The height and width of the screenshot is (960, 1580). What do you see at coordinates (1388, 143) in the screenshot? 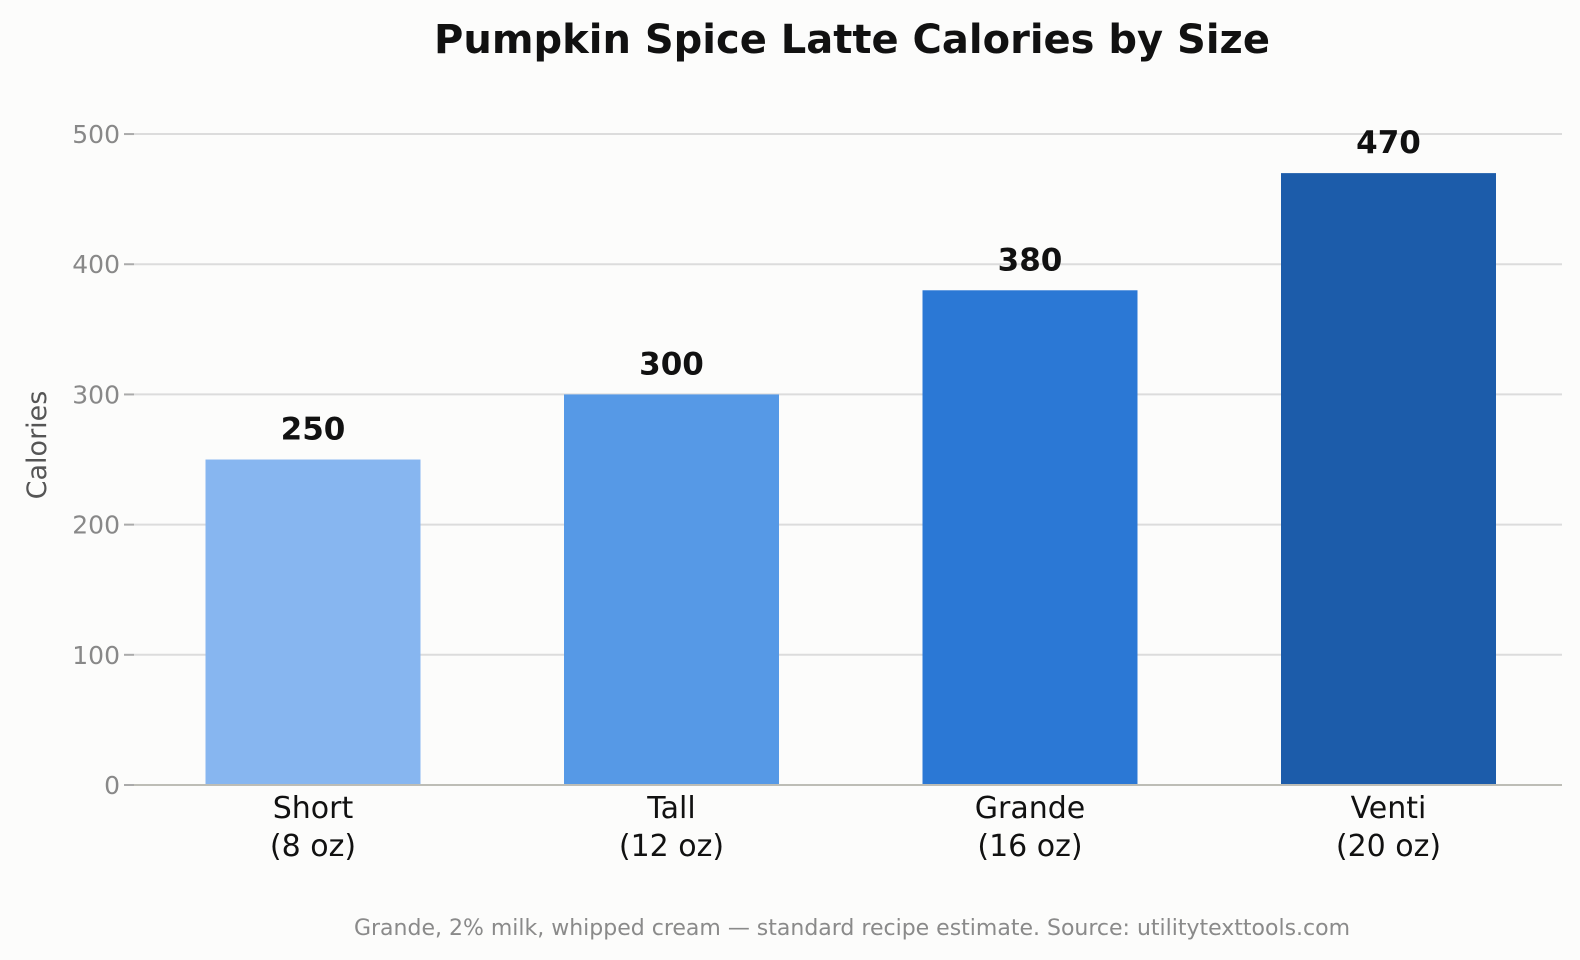
I see `value-label: 470` at bounding box center [1388, 143].